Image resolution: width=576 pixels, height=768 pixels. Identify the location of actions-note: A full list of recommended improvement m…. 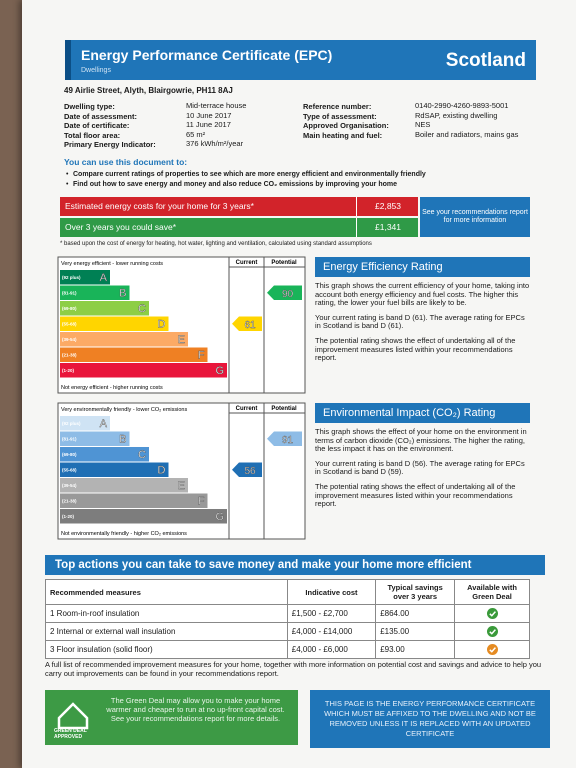
(293, 669).